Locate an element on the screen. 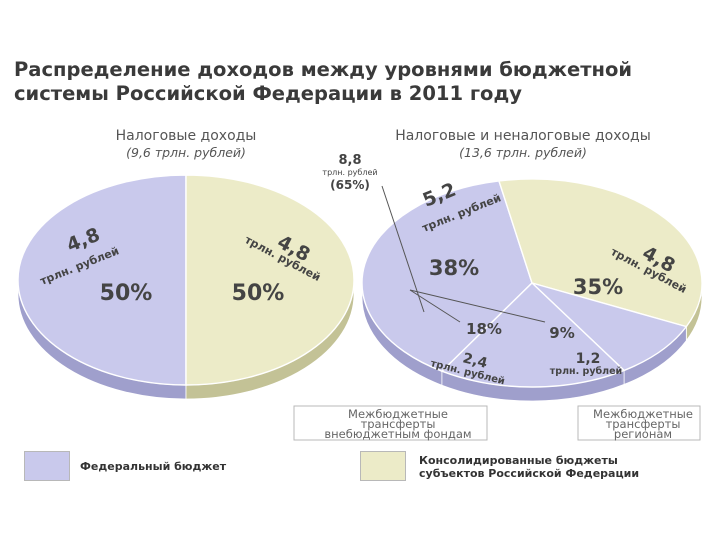 The image size is (720, 540). pie2-regions-percent: 9% is located at coordinates (561, 333).